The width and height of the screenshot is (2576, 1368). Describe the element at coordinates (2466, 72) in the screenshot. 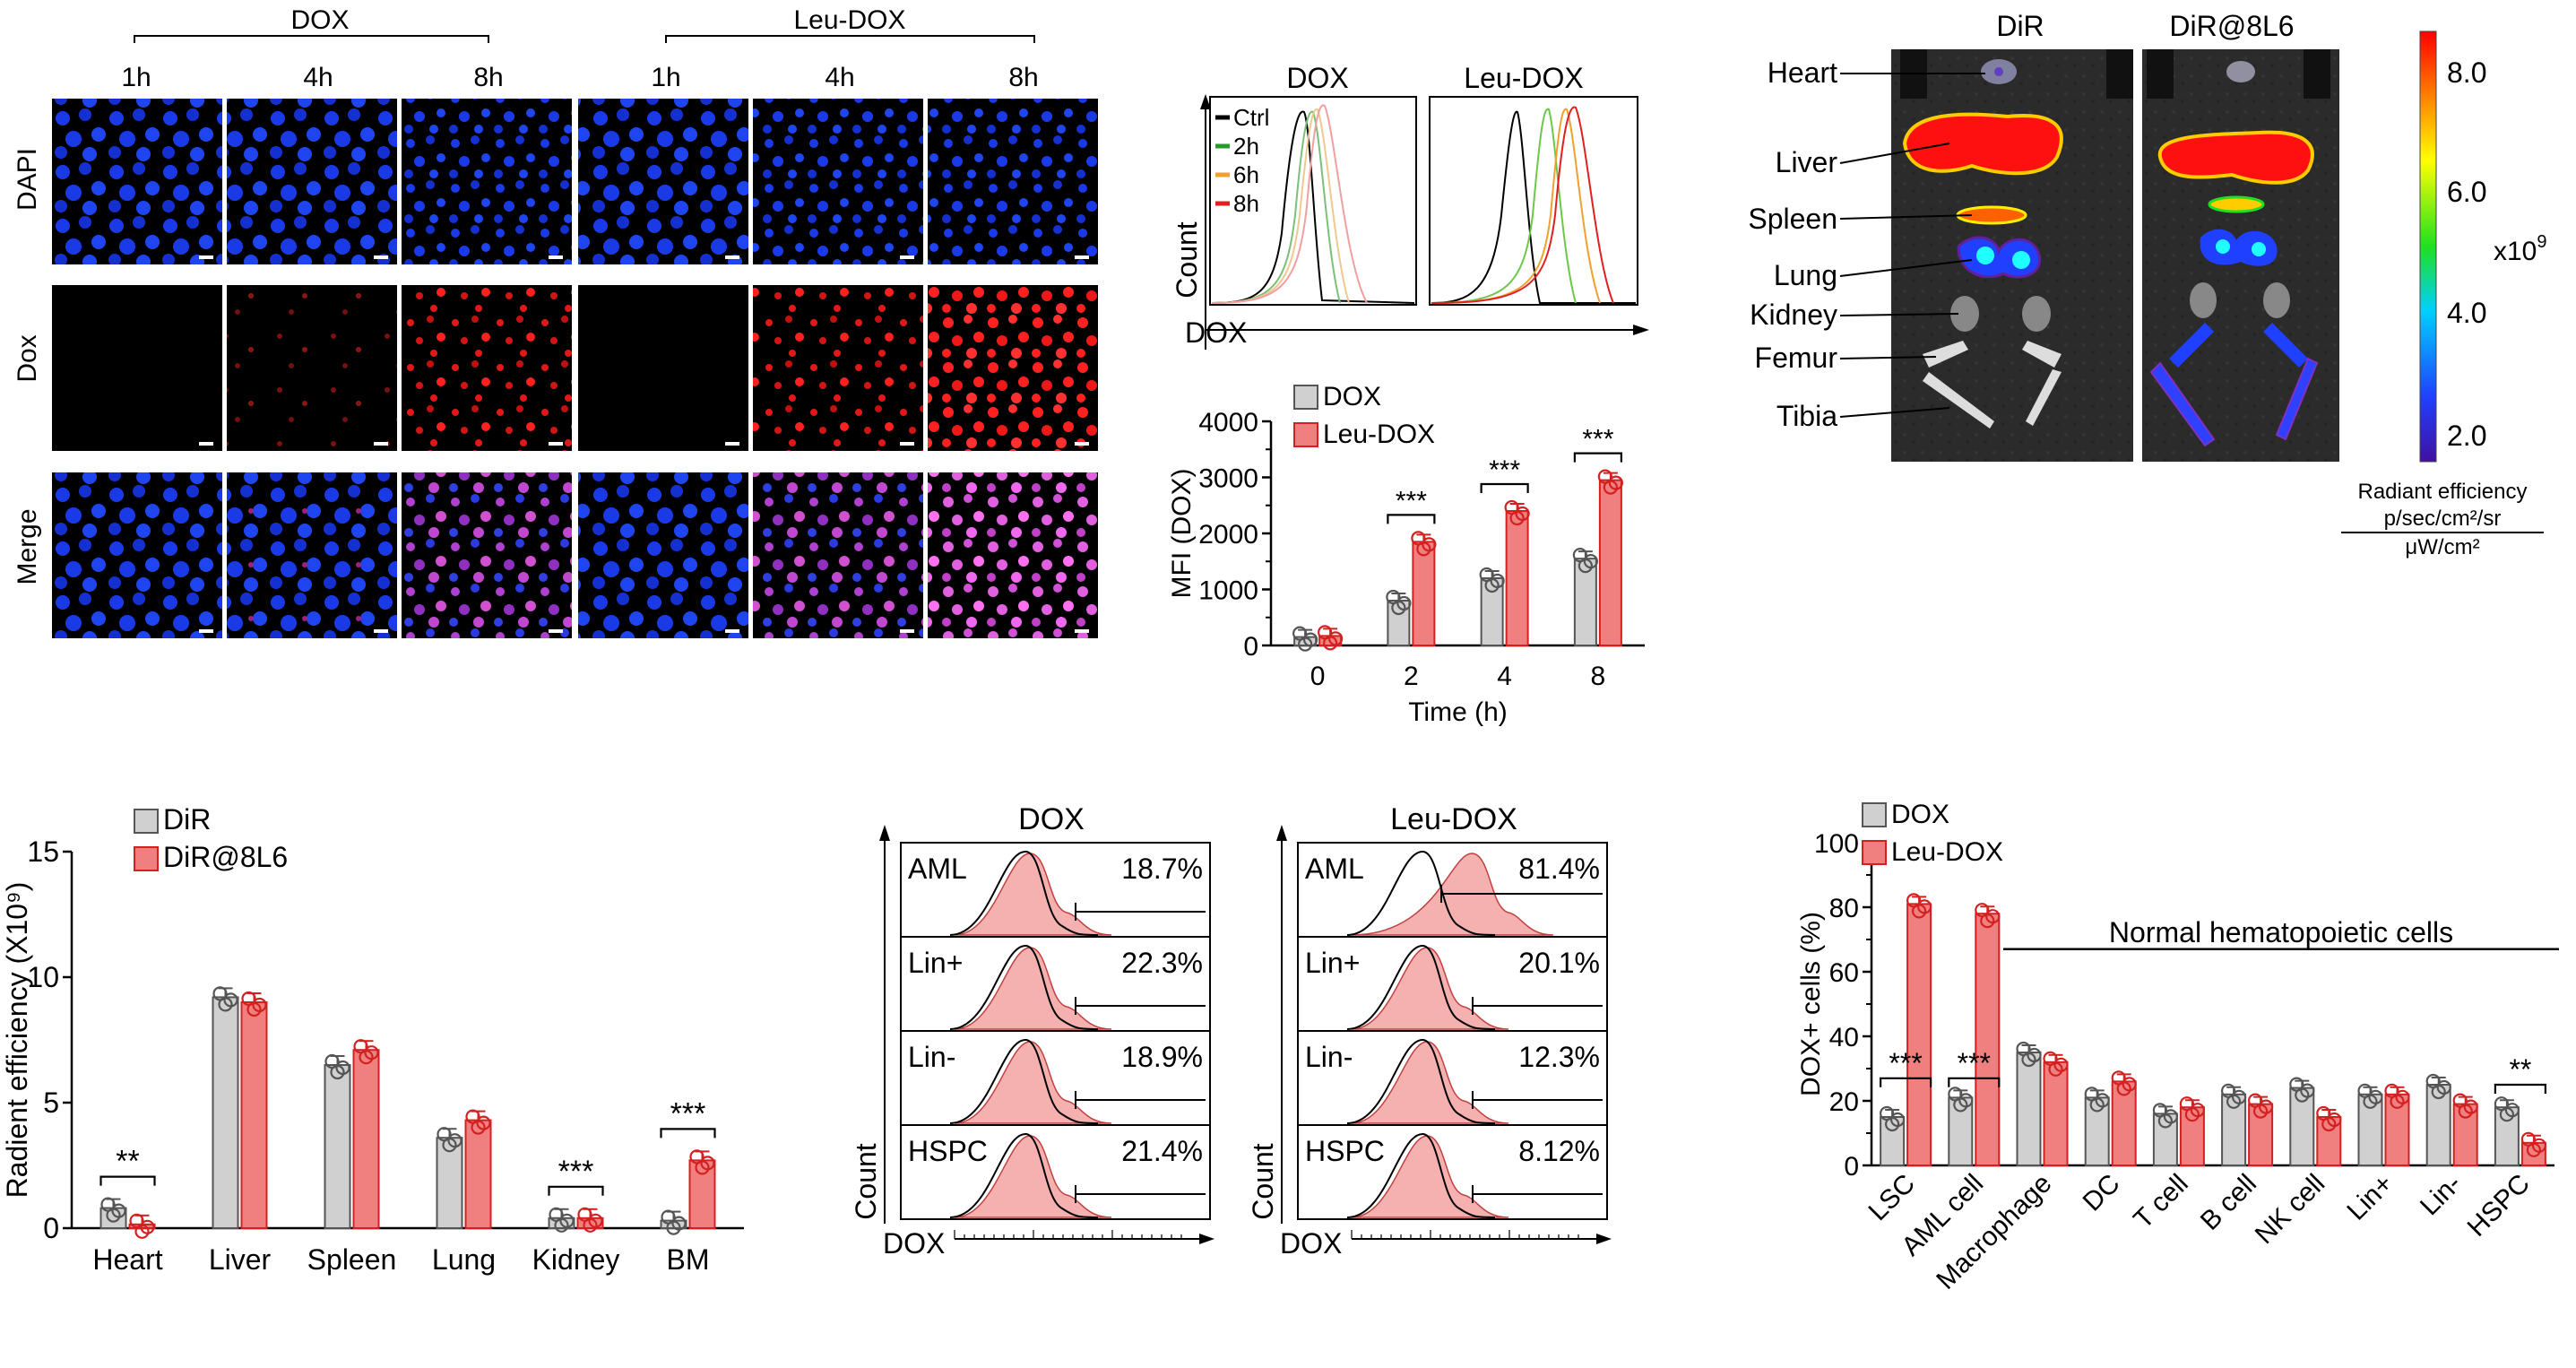

I see `colorbar-tick: 8.0` at that location.